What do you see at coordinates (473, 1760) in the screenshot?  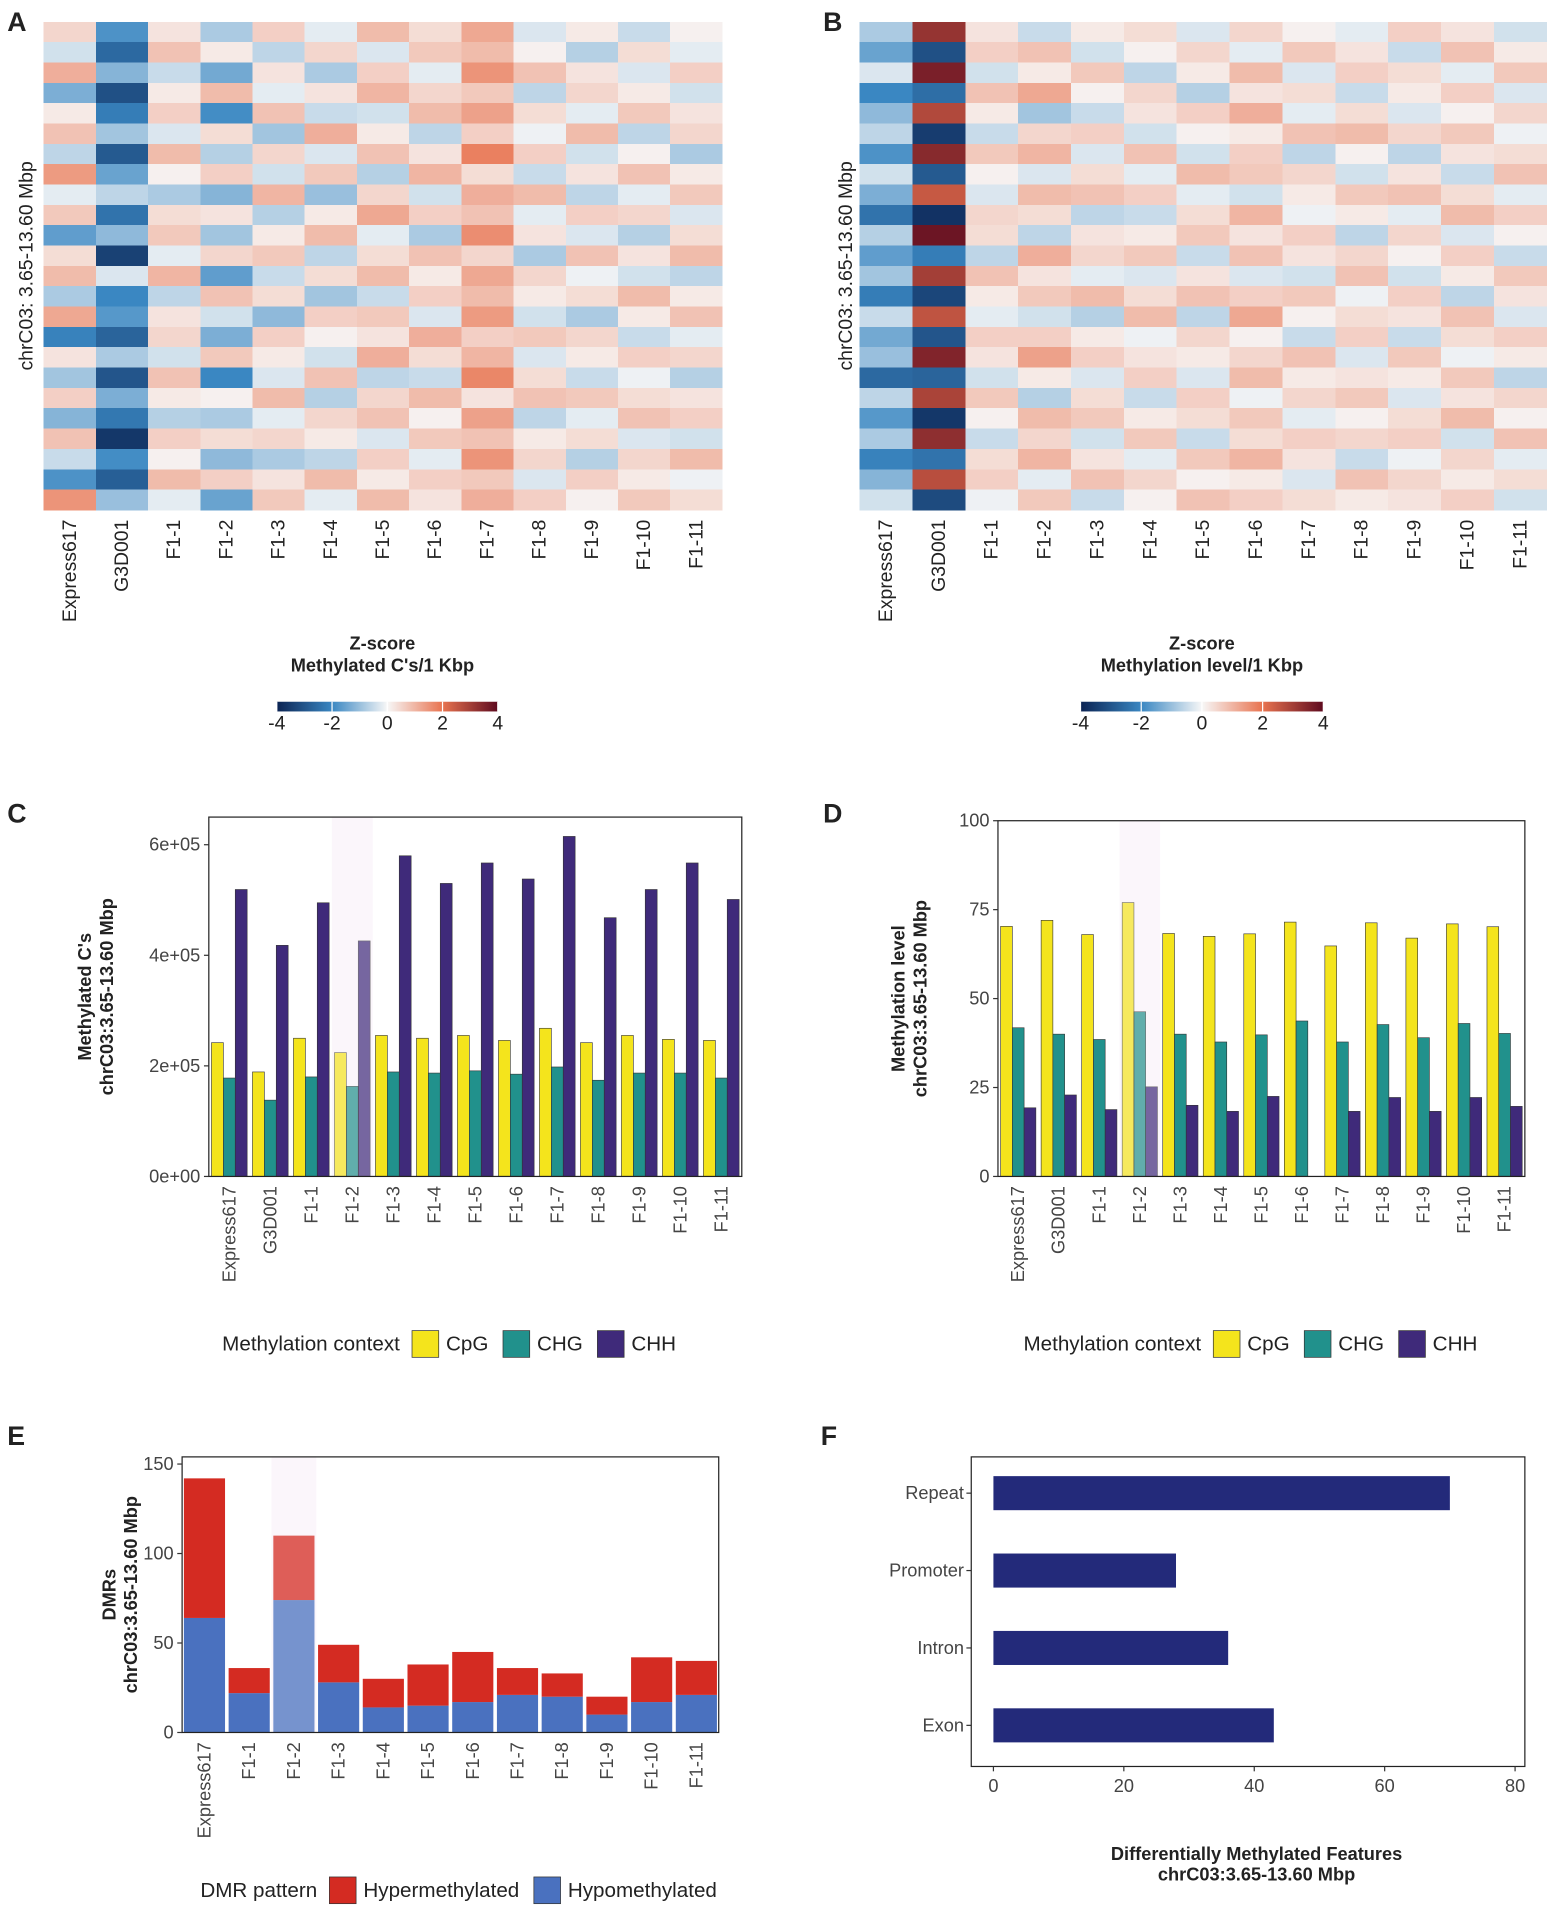 I see `x-tick-label: F1-6` at bounding box center [473, 1760].